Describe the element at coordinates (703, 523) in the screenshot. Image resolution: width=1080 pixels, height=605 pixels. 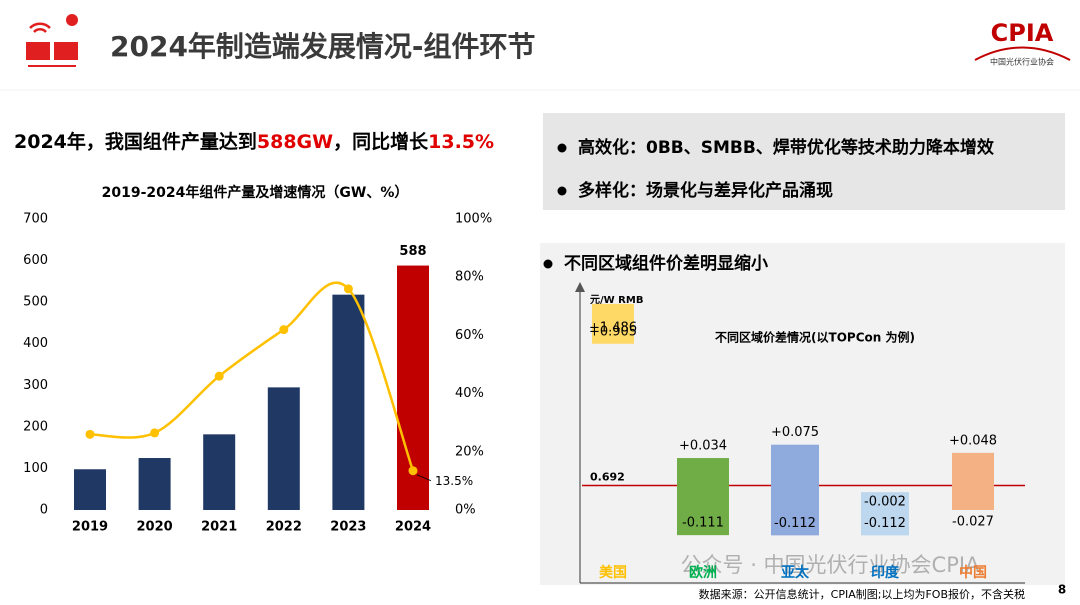
I see `low-label: -0.111` at that location.